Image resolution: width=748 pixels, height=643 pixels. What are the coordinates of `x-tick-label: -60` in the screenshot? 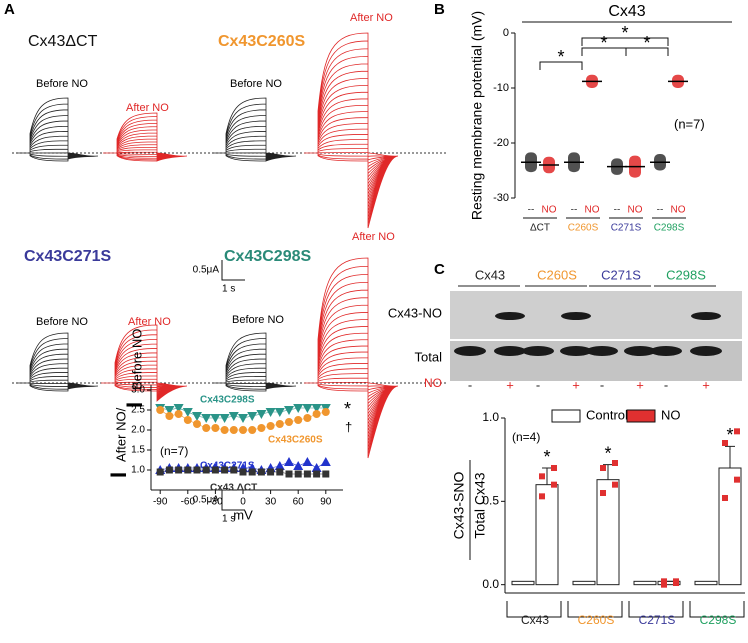 It's located at (188, 502).